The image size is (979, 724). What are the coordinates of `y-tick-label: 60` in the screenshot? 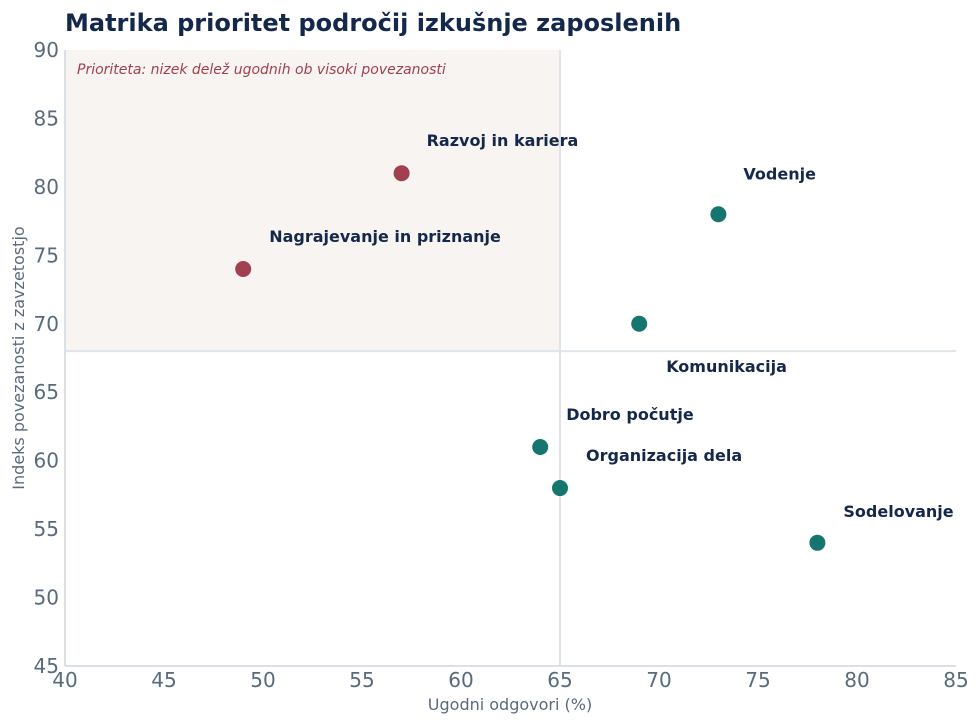 It's located at (46, 461).